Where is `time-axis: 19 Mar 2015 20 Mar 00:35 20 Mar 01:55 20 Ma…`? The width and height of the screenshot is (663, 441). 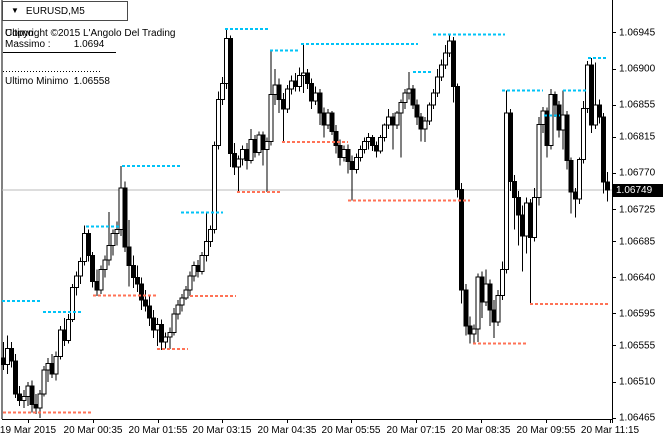
time-axis: 19 Mar 2015 20 Mar 00:35 20 Mar 01:55 20 Ma… is located at coordinates (331, 430).